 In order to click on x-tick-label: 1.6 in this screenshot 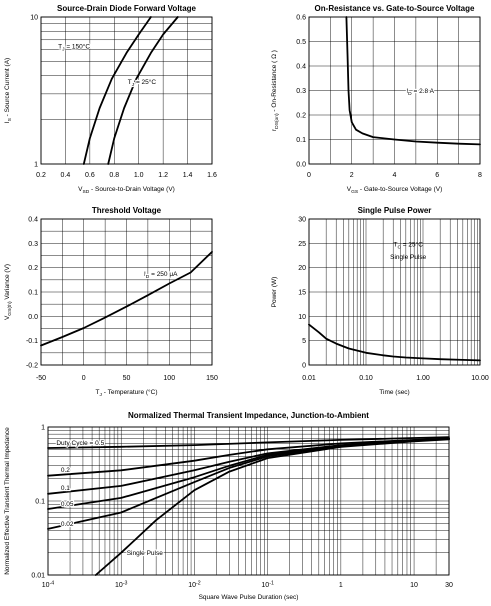, I will do `click(212, 175)`.